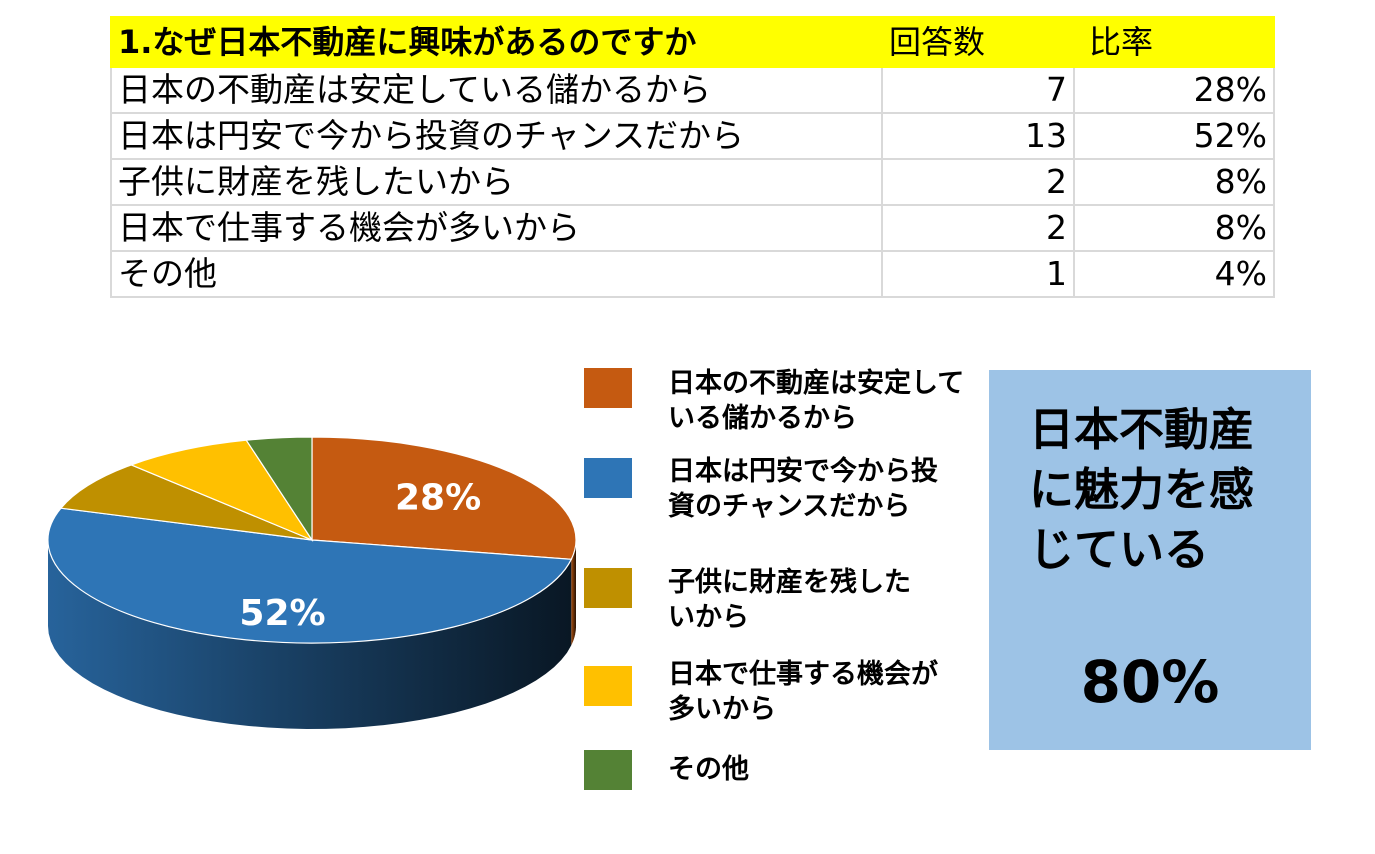 The width and height of the screenshot is (1375, 854). I want to click on count-cell: 1, so click(978, 274).